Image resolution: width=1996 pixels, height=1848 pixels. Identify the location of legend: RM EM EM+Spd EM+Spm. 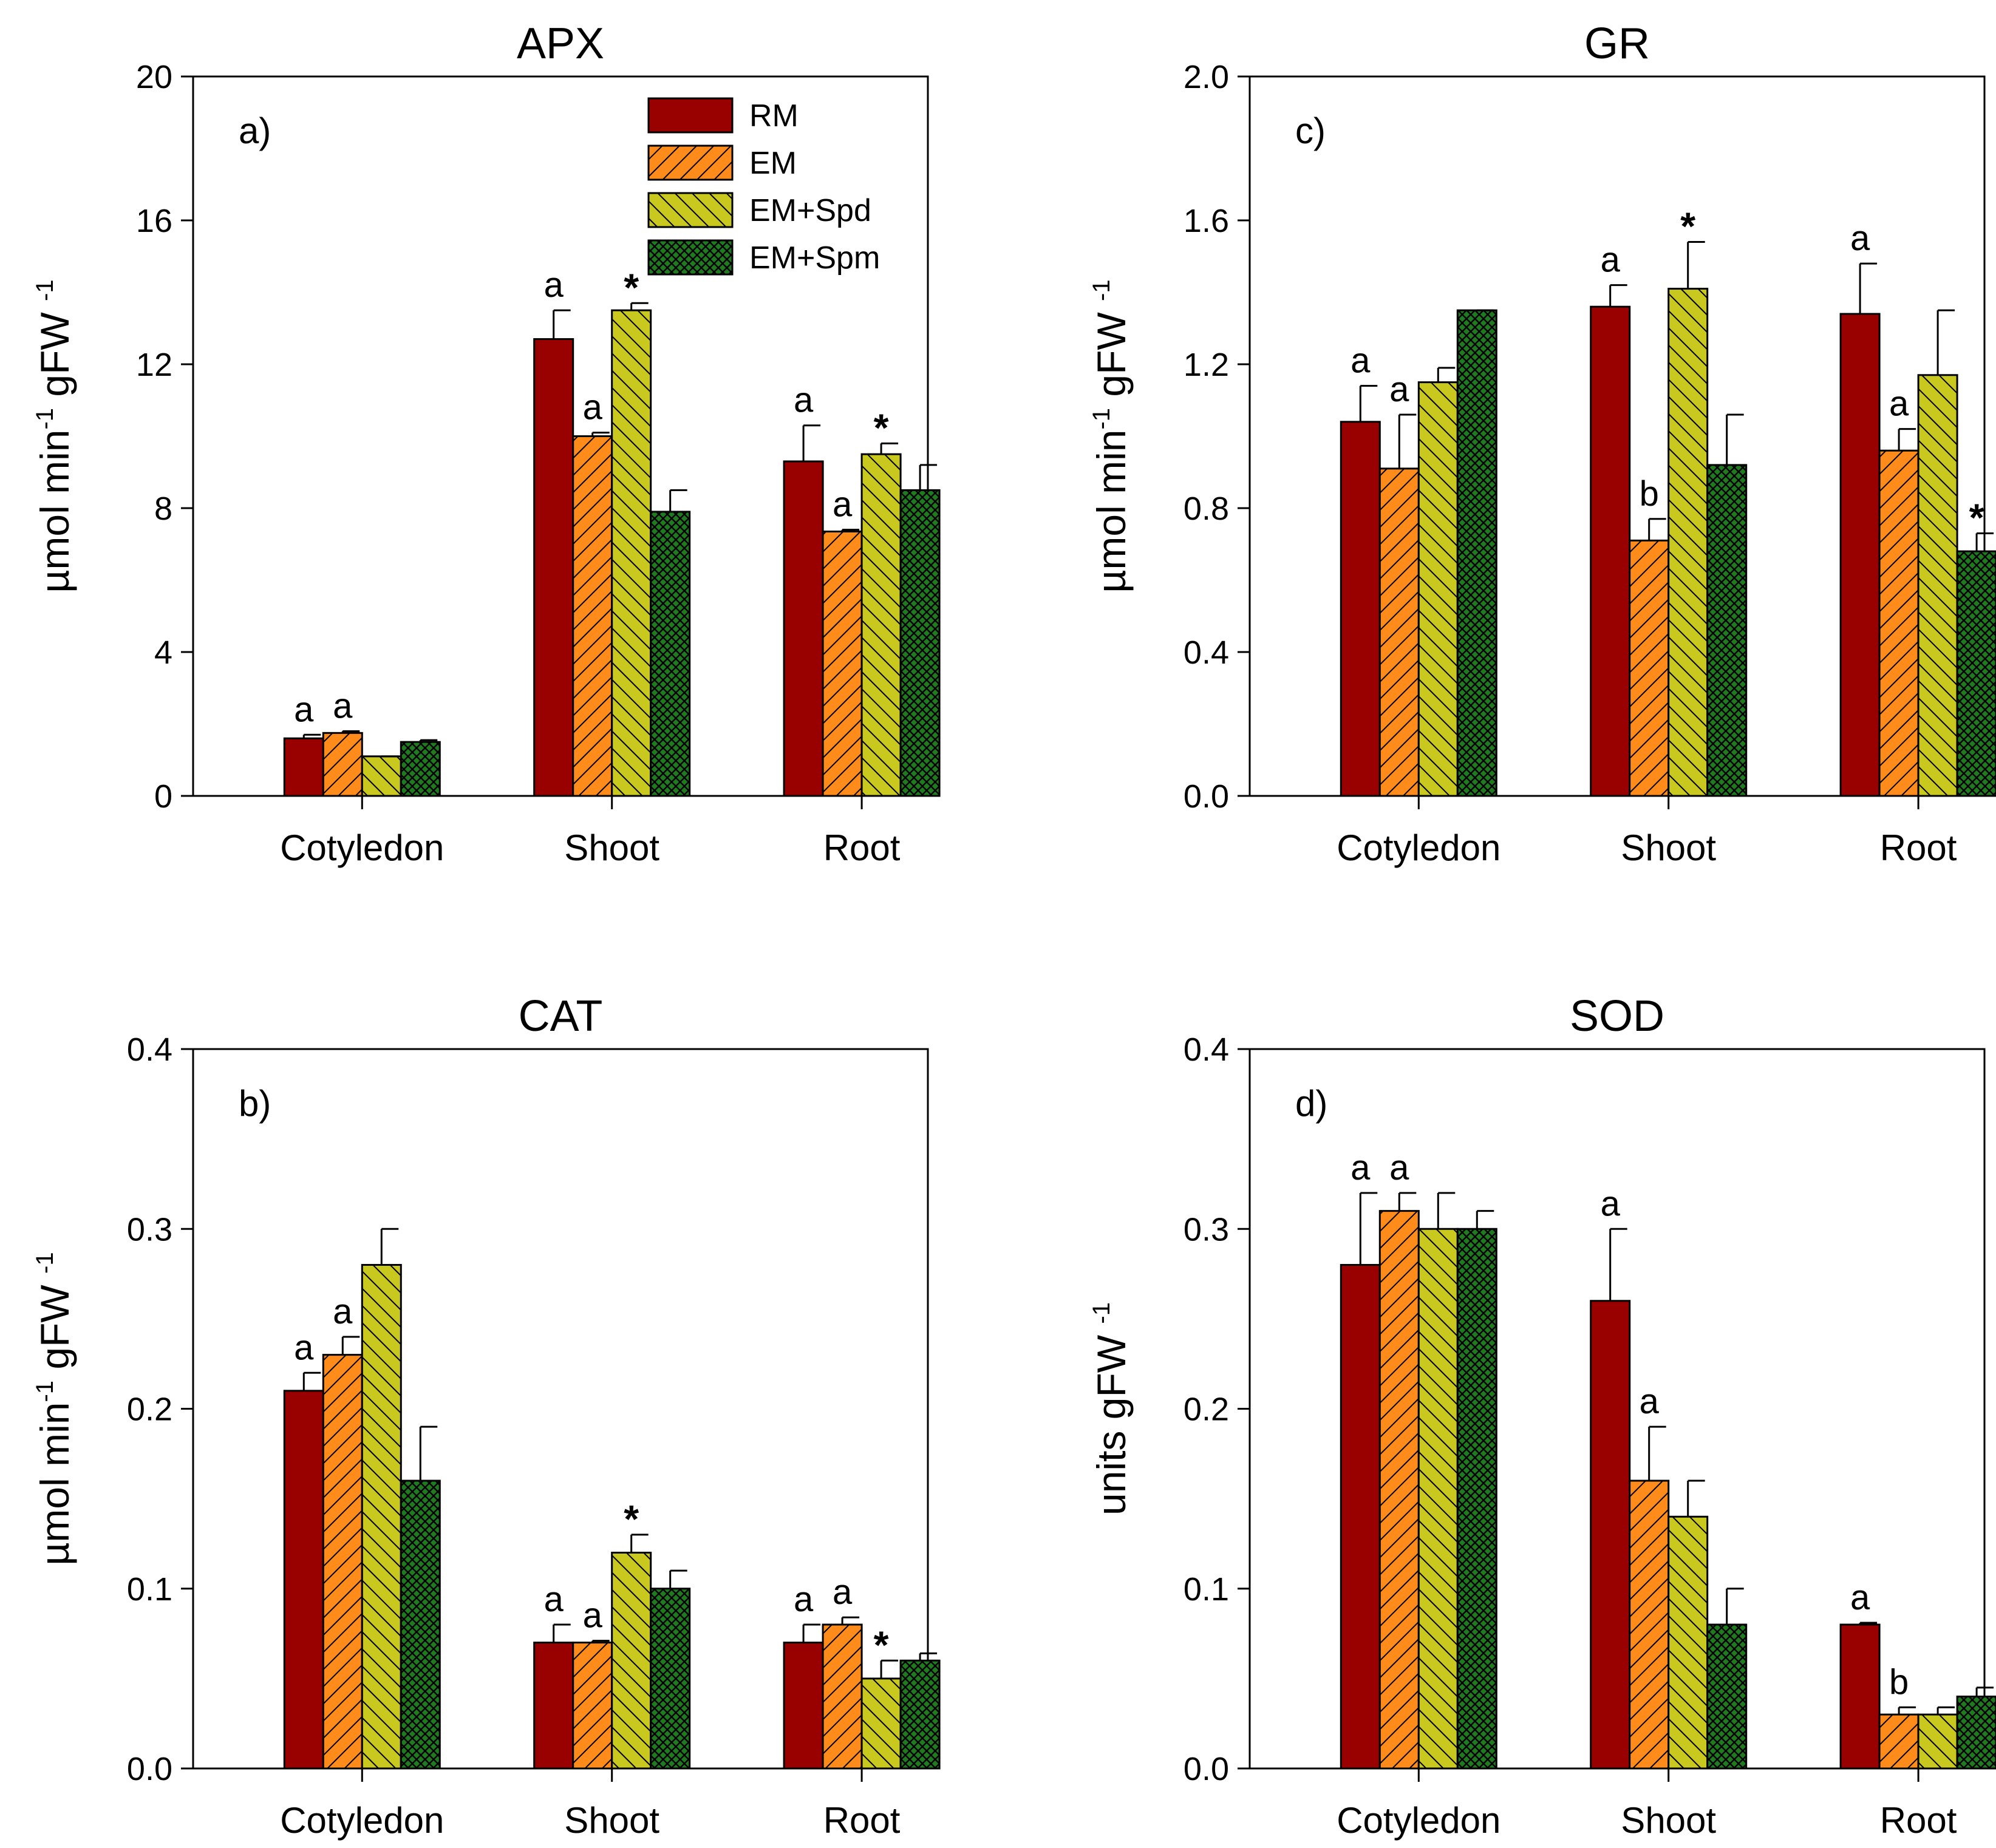
(764, 186).